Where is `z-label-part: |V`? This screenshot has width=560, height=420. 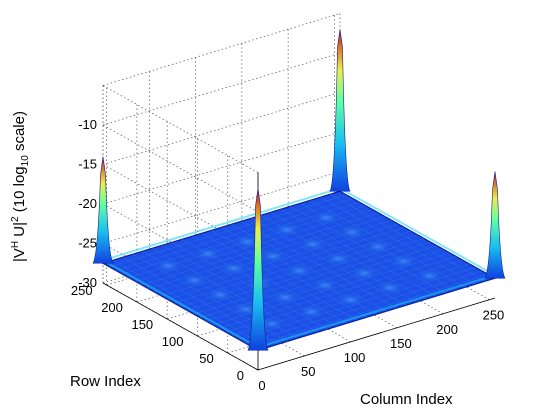
z-label-part: |V is located at coordinates (19, 255).